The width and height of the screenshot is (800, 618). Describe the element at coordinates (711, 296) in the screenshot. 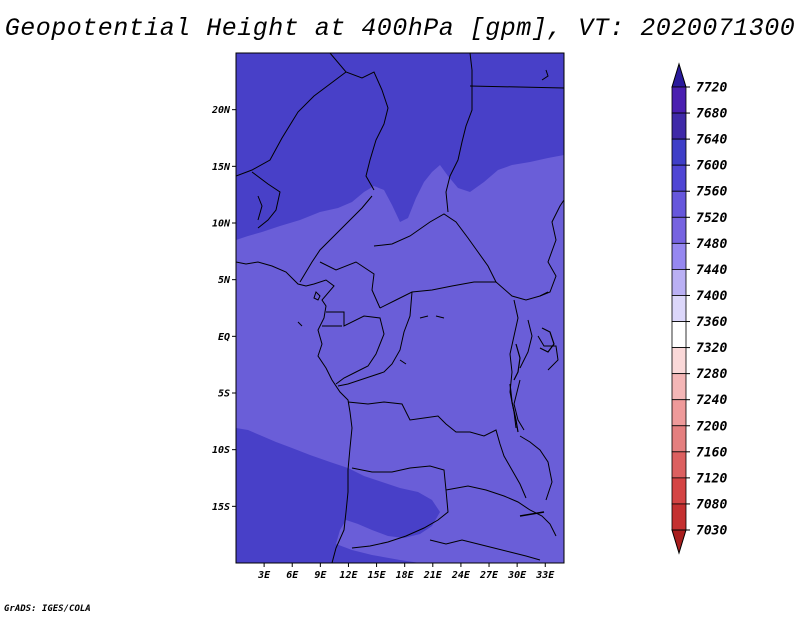

I see `colorbar-tick-label: 7400` at that location.